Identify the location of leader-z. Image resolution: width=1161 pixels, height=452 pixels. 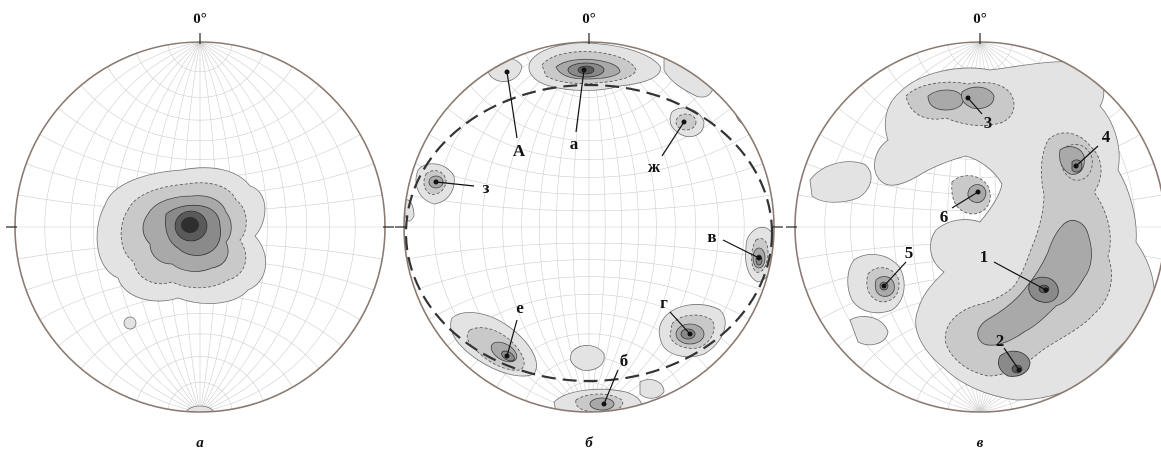
(455, 184).